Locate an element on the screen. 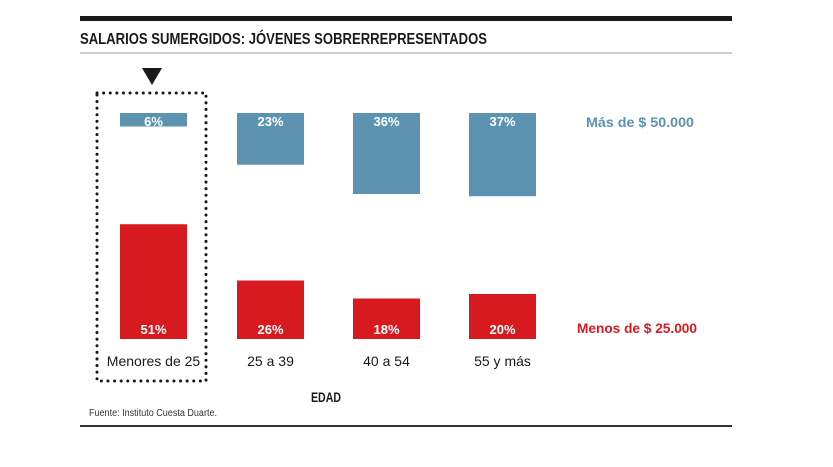 The height and width of the screenshot is (467, 833). data-label-low-income: 20% is located at coordinates (502, 329).